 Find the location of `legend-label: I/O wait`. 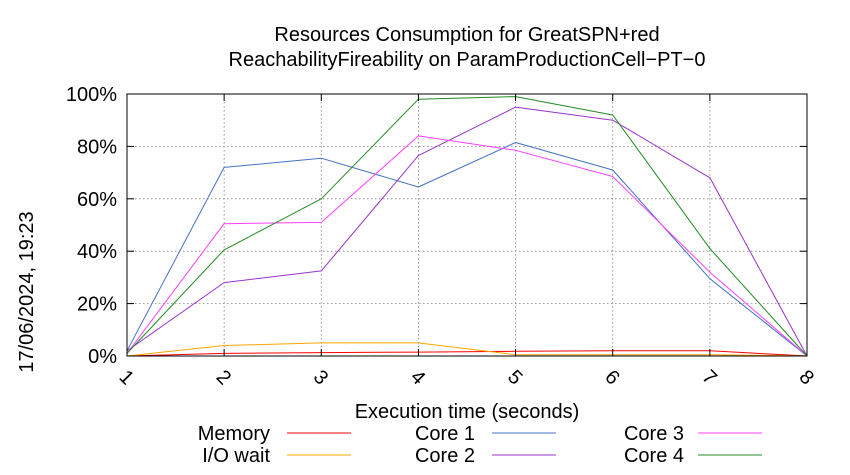

legend-label: I/O wait is located at coordinates (236, 456).